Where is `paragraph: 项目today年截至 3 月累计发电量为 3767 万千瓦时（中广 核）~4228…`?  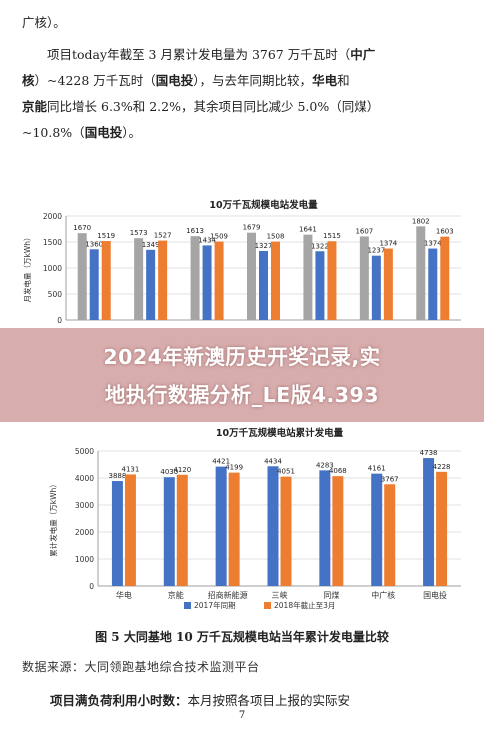 paragraph: 项目today年截至 3 月累计发电量为 3767 万千瓦时（中广 核）~4228… is located at coordinates (242, 94).